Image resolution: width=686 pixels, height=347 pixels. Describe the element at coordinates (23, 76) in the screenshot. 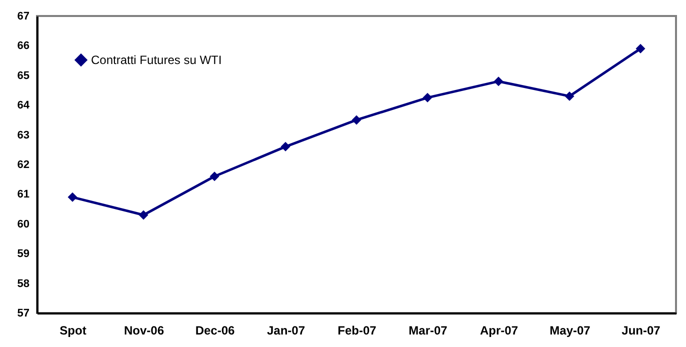

I see `y-tick-label: 65` at that location.